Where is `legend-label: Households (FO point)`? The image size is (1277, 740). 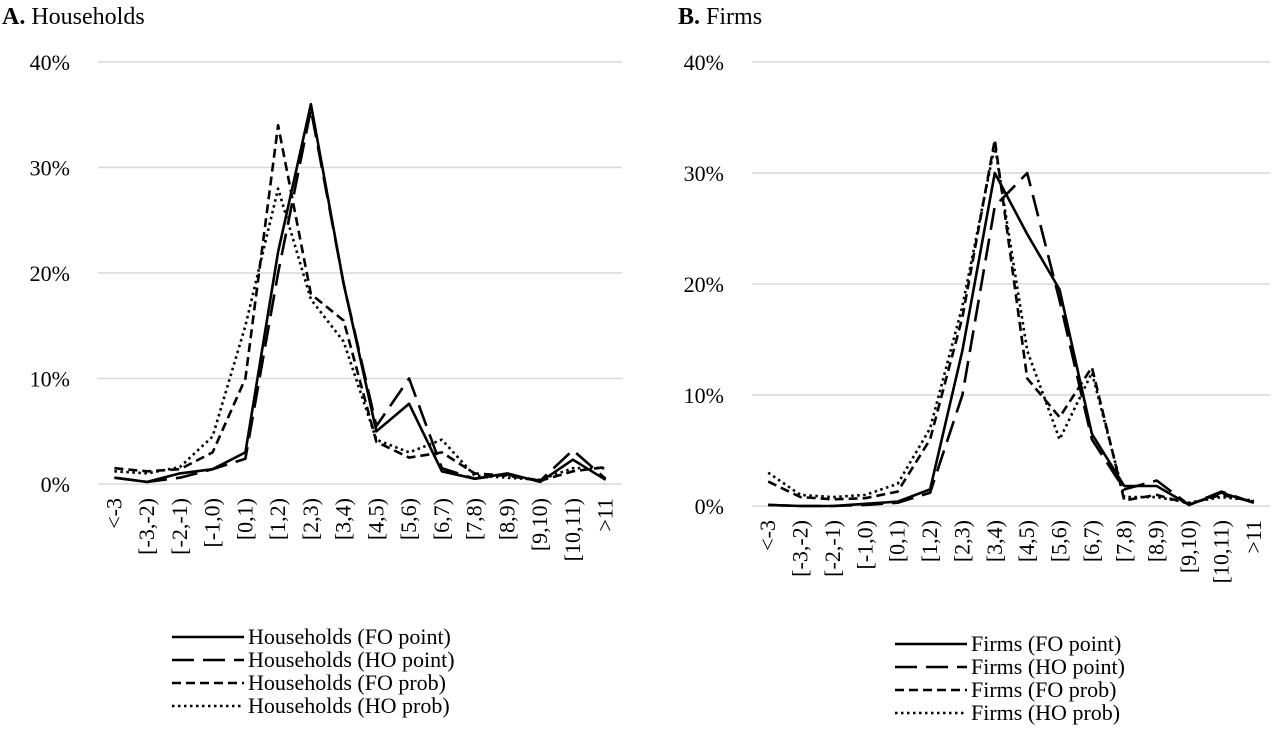
legend-label: Households (FO point) is located at coordinates (349, 636).